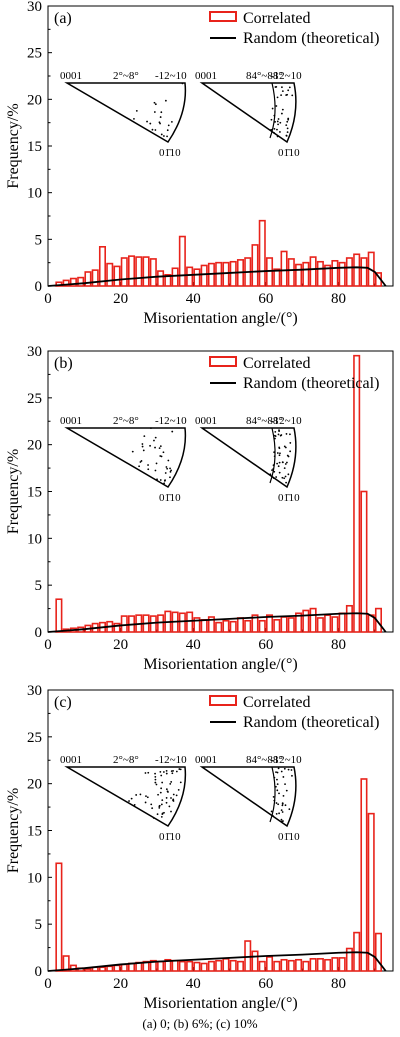 This screenshot has height=1037, width=400. I want to click on ipf-label-bottom: 01̄10, so click(289, 498).